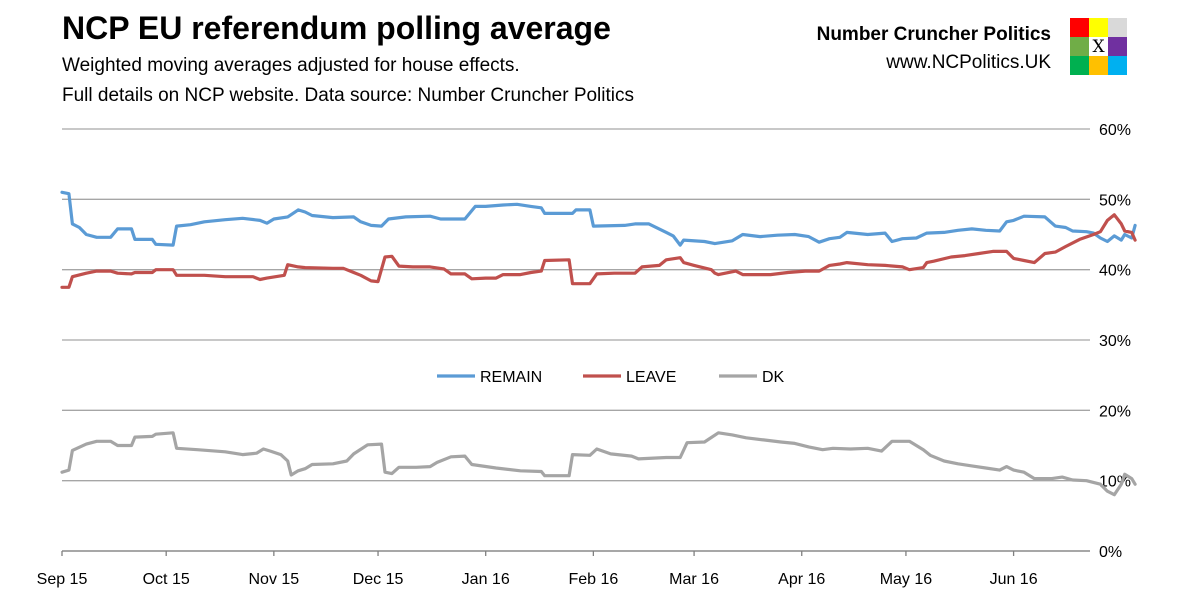 This screenshot has width=1179, height=594. Describe the element at coordinates (598, 464) in the screenshot. I see `series-line-dk` at that location.